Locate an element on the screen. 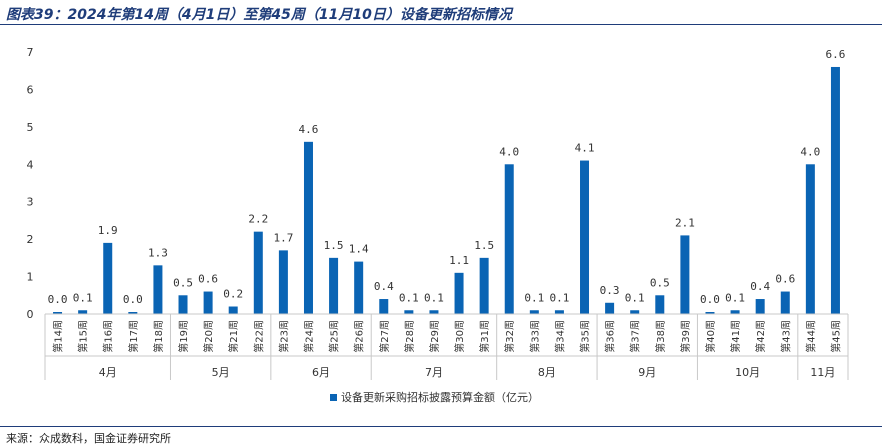  y-tick-label: 4 is located at coordinates (30, 164).